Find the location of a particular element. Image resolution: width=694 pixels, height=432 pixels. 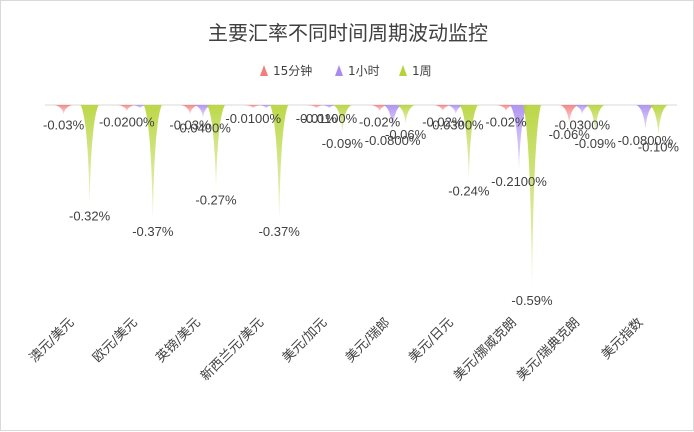

data-label: -0.0200% is located at coordinates (127, 121).